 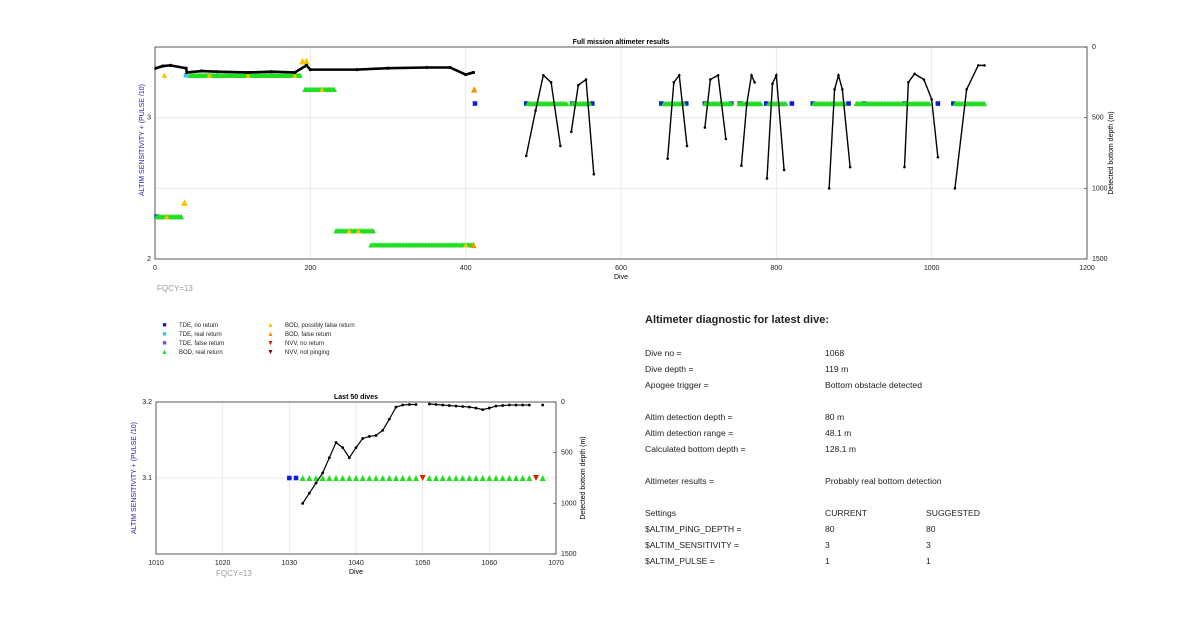 I want to click on label: Dive no =, so click(x=663, y=353).